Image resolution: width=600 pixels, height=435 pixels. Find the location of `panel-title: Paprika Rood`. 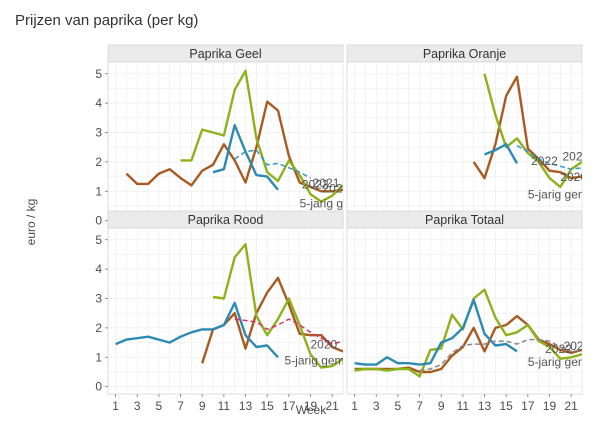

panel-title: Paprika Rood is located at coordinates (226, 220).